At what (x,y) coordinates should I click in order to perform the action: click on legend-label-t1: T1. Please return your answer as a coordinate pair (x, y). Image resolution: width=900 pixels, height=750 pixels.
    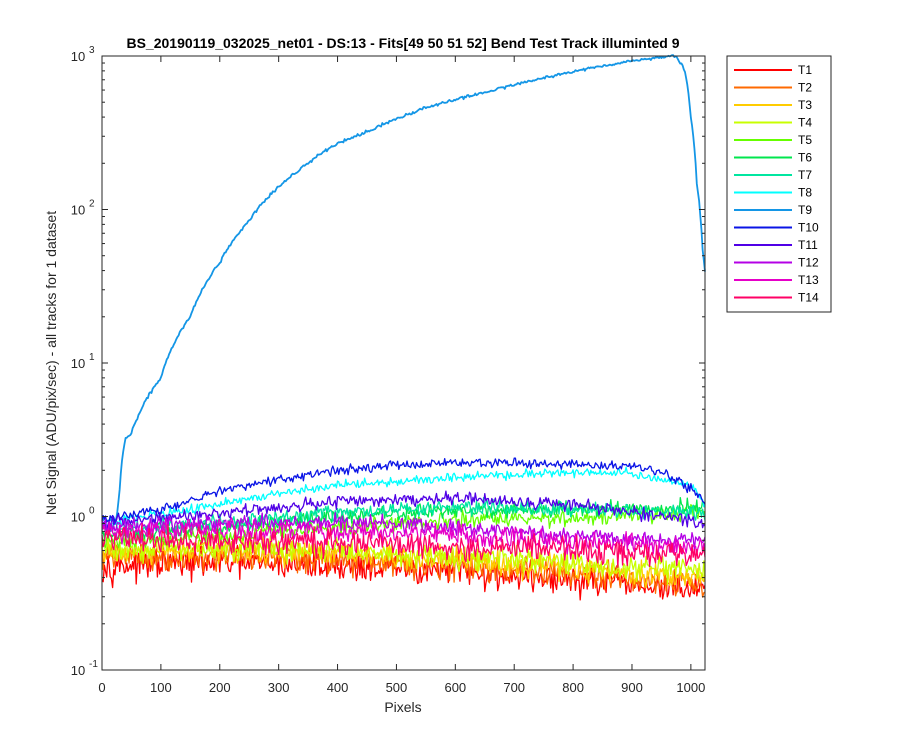
    Looking at the image, I should click on (805, 70).